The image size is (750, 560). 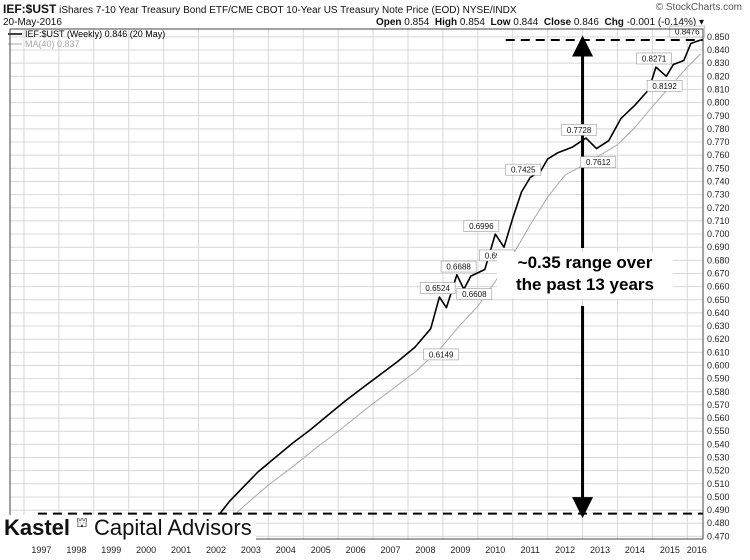 I want to click on low-label: Low, so click(x=500, y=22).